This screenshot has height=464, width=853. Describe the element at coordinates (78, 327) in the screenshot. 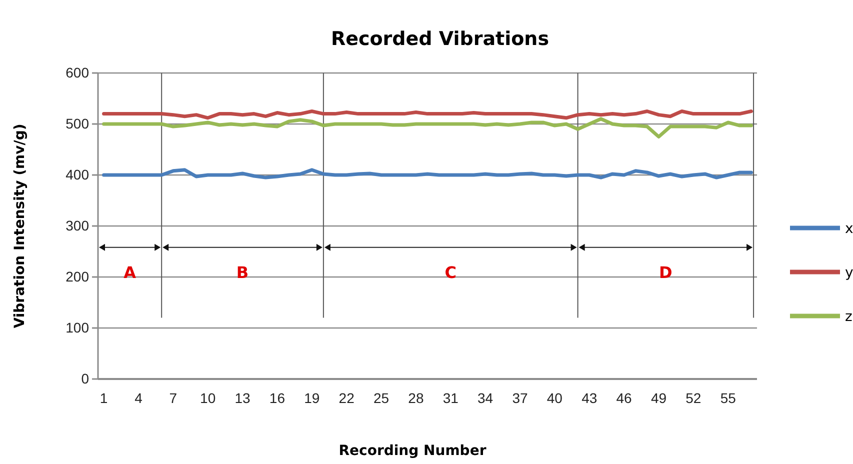

I see `y-tick-label: 100` at that location.